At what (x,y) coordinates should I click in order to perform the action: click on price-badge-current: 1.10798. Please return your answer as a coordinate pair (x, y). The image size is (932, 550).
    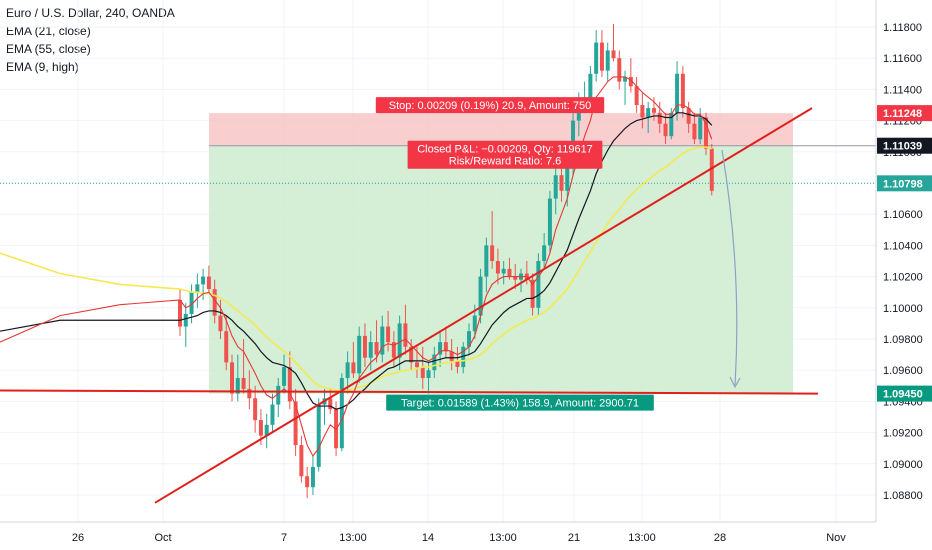
    Looking at the image, I should click on (904, 183).